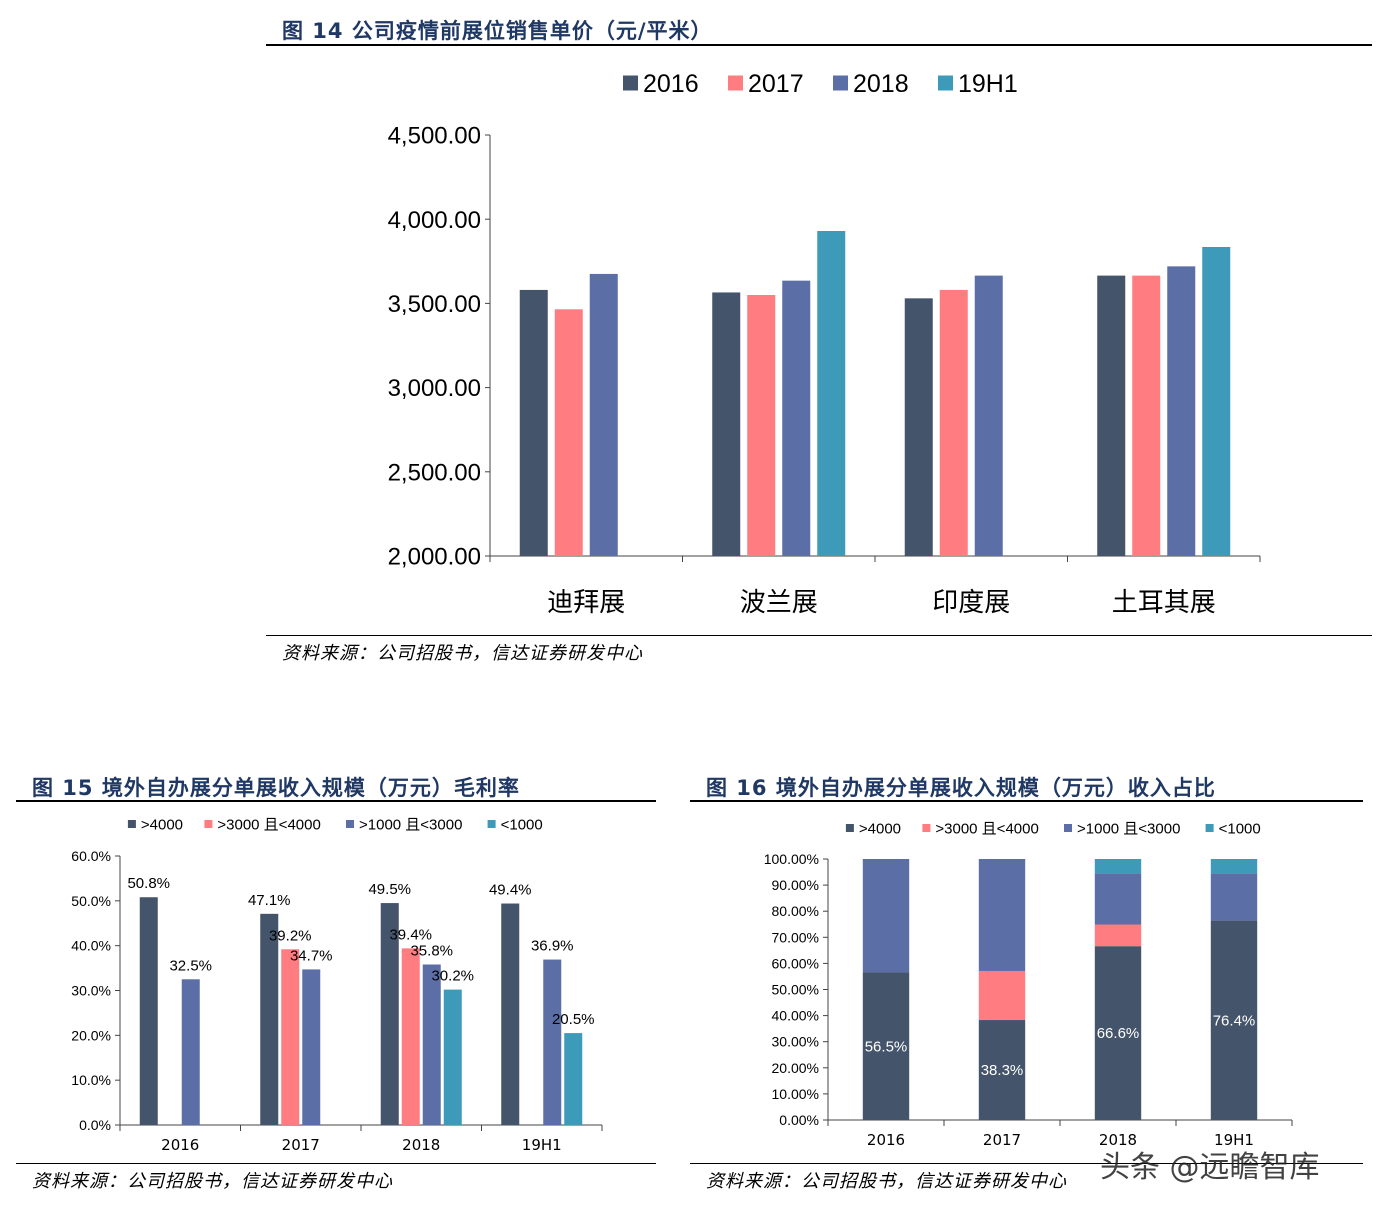  What do you see at coordinates (452, 976) in the screenshot?
I see `data-label: 30.2%` at bounding box center [452, 976].